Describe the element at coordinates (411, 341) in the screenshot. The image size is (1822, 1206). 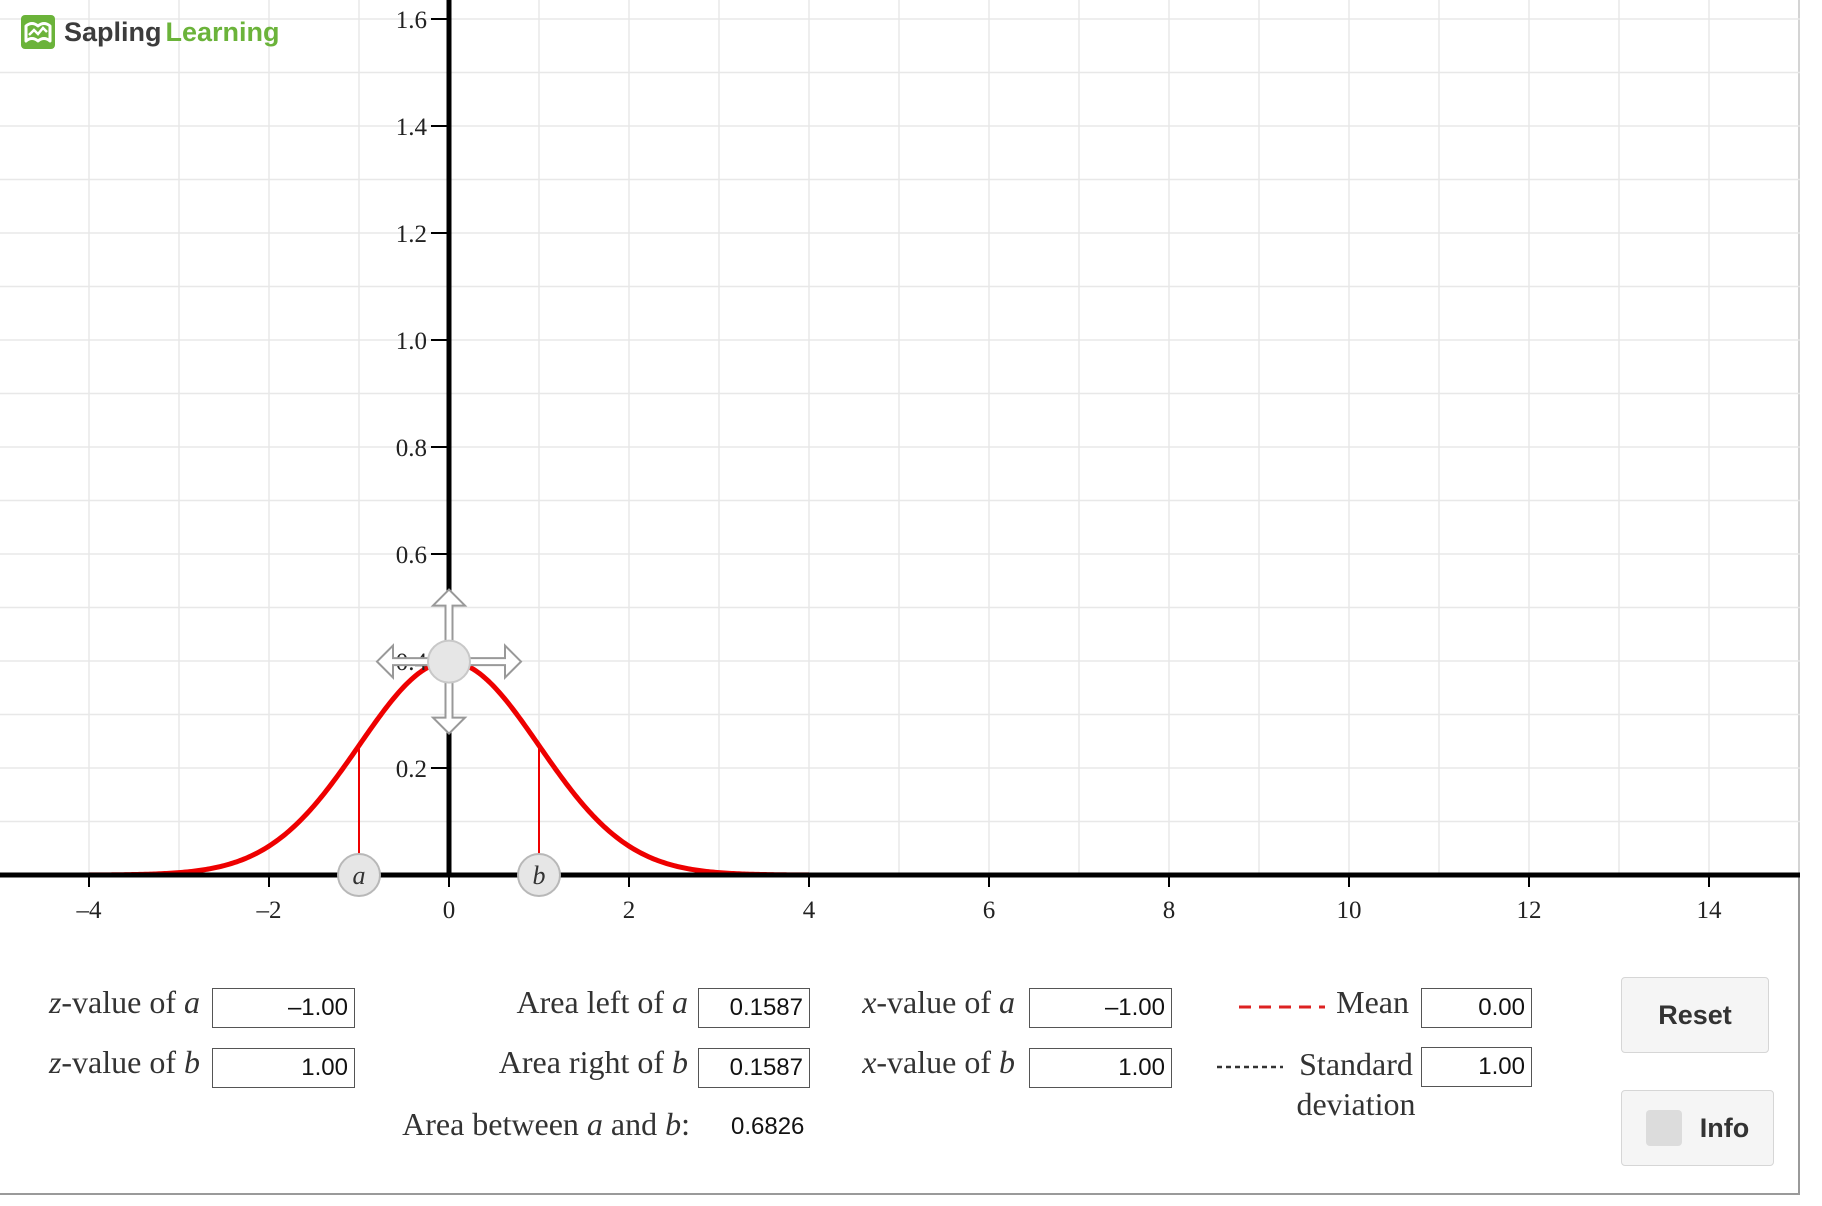
I see `y-tick-label: 1.0` at that location.